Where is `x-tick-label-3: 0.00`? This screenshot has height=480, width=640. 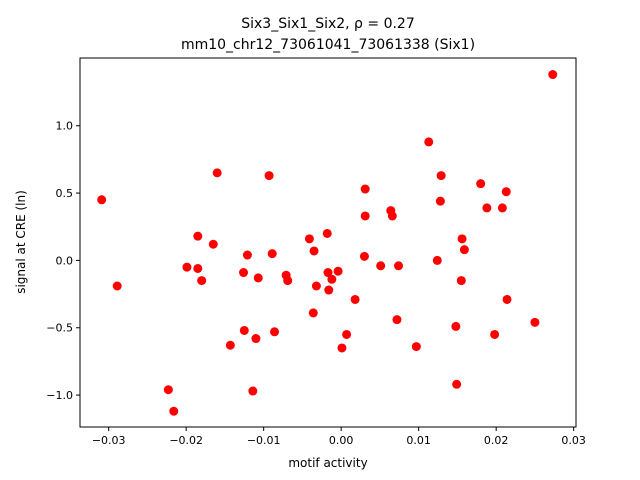
x-tick-label-3: 0.00 is located at coordinates (341, 440).